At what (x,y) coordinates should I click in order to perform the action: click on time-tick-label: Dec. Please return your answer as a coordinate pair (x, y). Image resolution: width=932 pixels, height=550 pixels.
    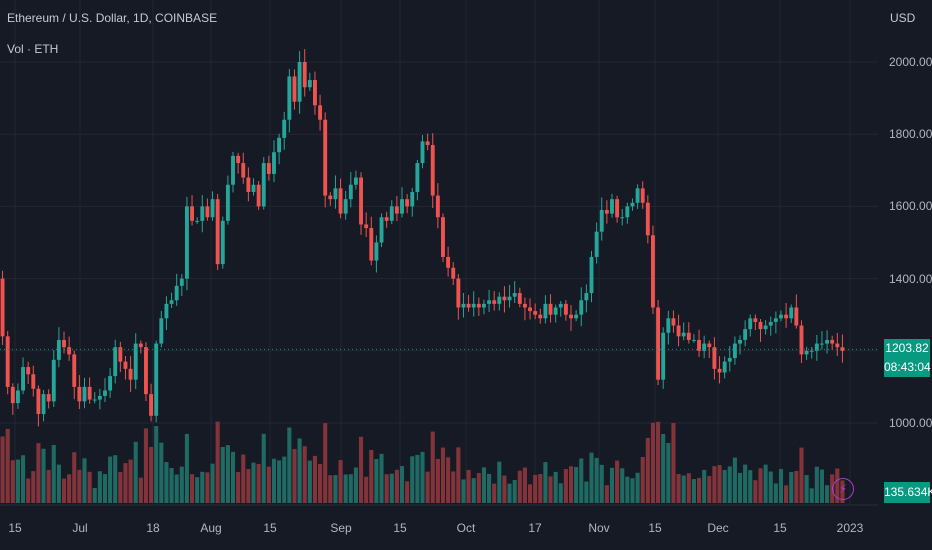
    Looking at the image, I should click on (718, 528).